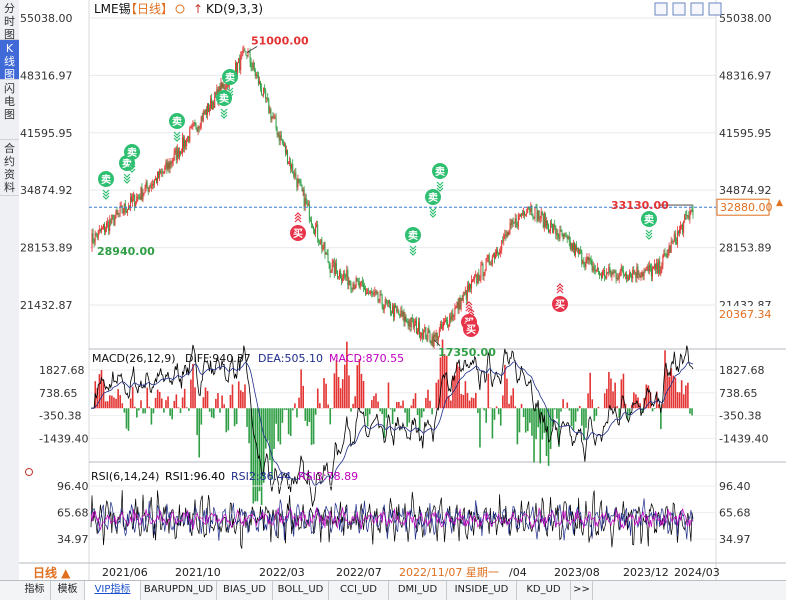 This screenshot has width=786, height=600. What do you see at coordinates (9, 110) in the screenshot?
I see `sidebar-tab: 闪电图` at bounding box center [9, 110].